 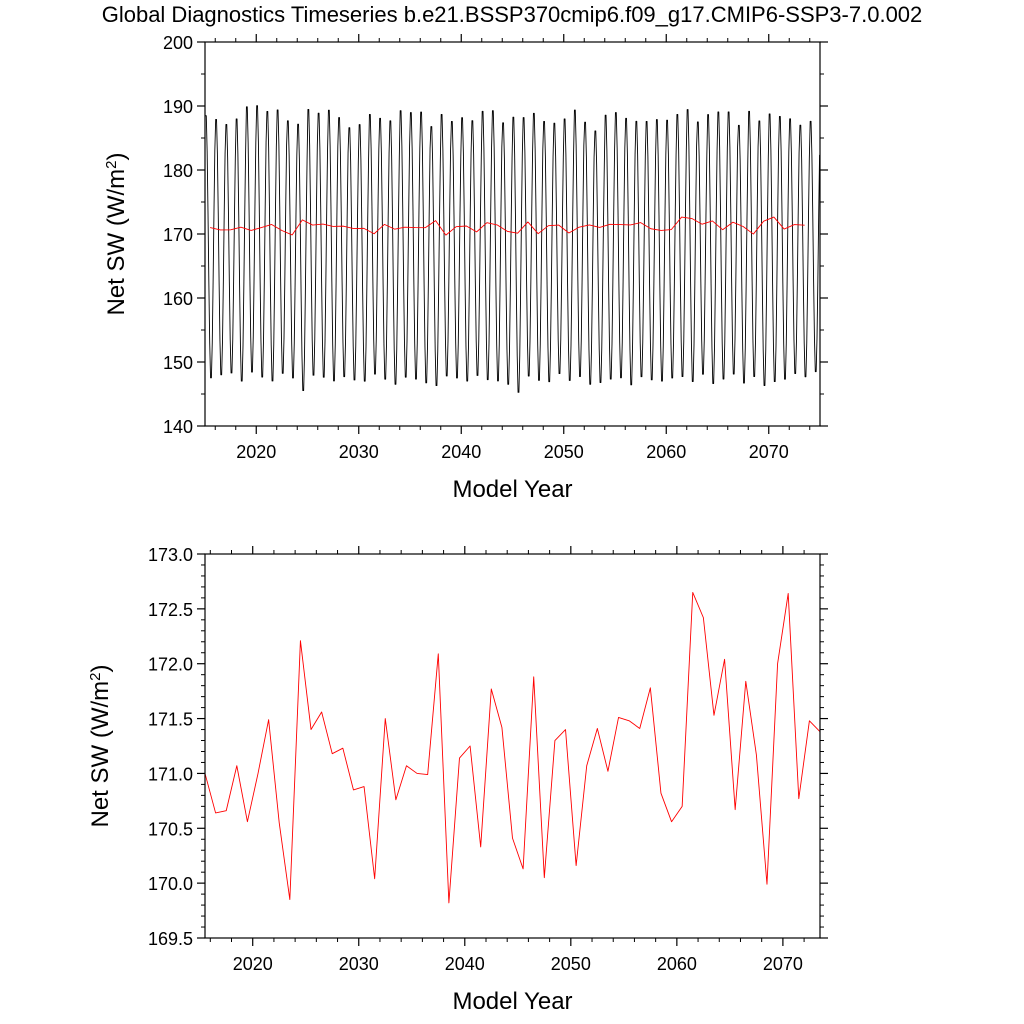 What do you see at coordinates (170, 555) in the screenshot?
I see `y-tick-label: 173.0` at bounding box center [170, 555].